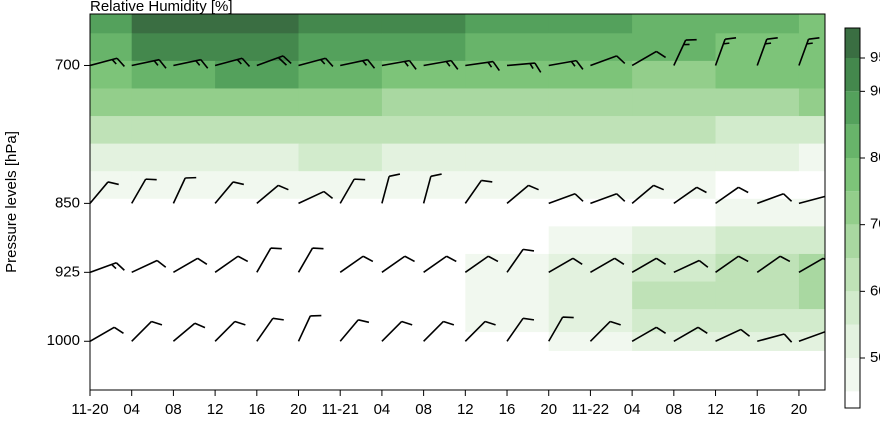  I want to click on colorbar-tick-label: 80, so click(875, 157).